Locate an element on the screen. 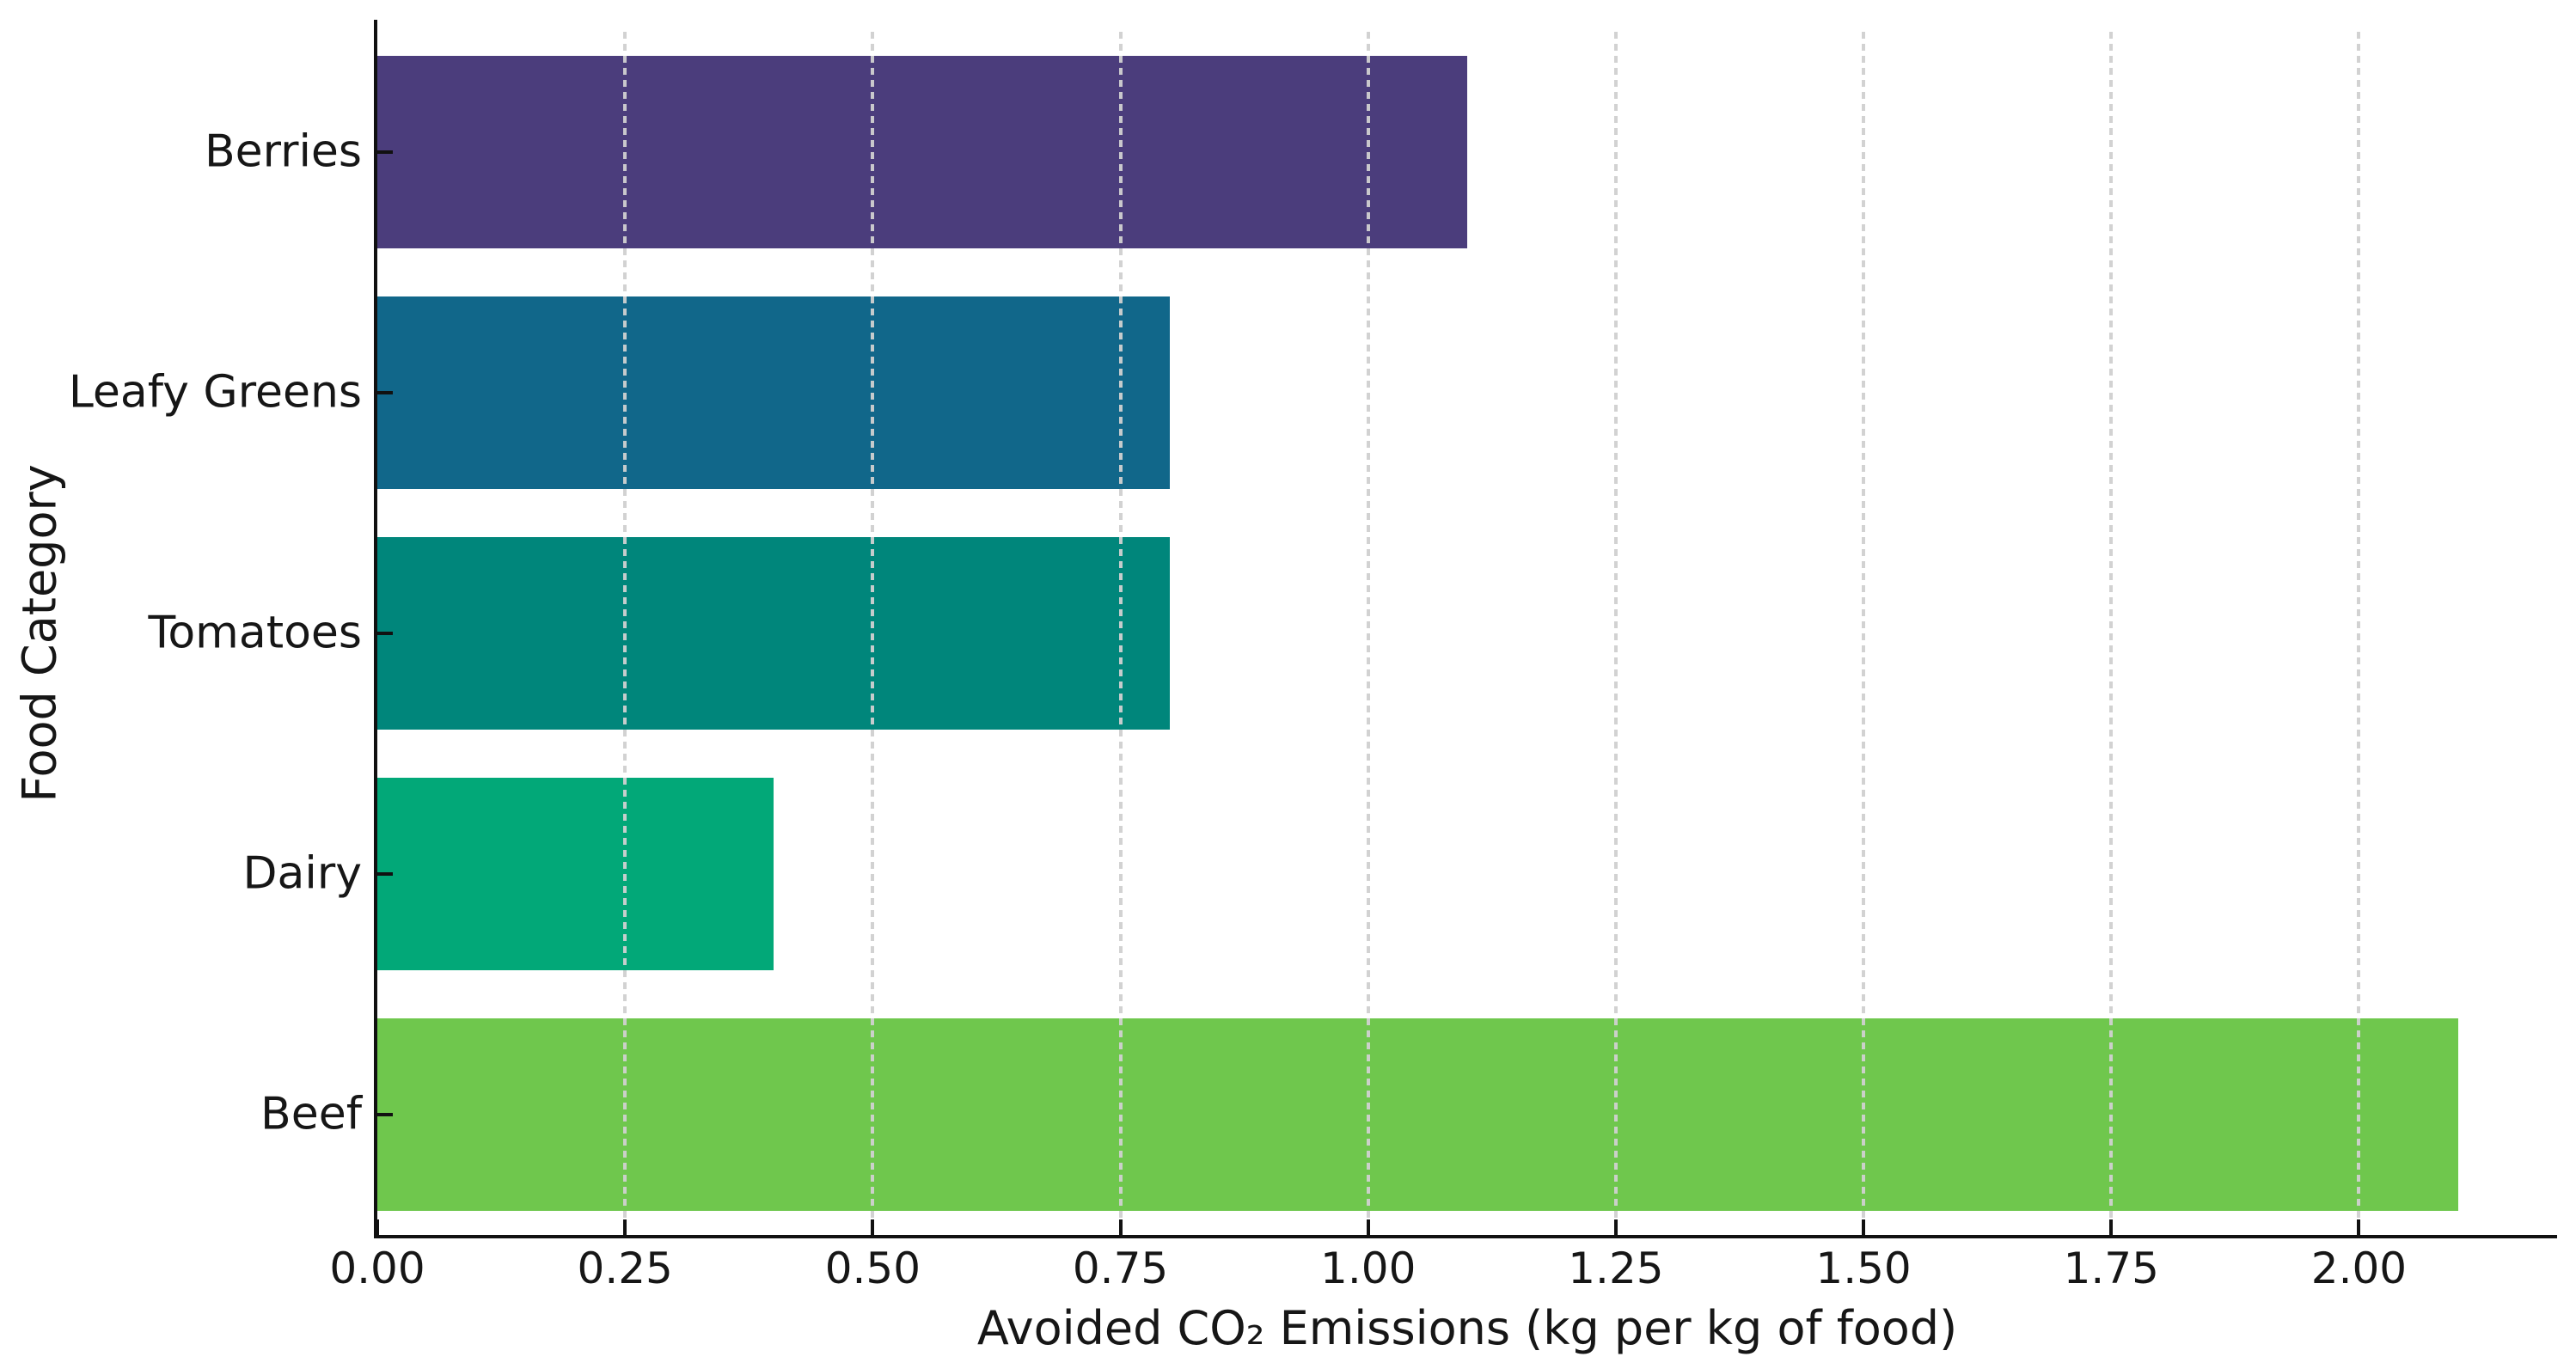 The image size is (2576, 1369). bar-dairy is located at coordinates (575, 874).